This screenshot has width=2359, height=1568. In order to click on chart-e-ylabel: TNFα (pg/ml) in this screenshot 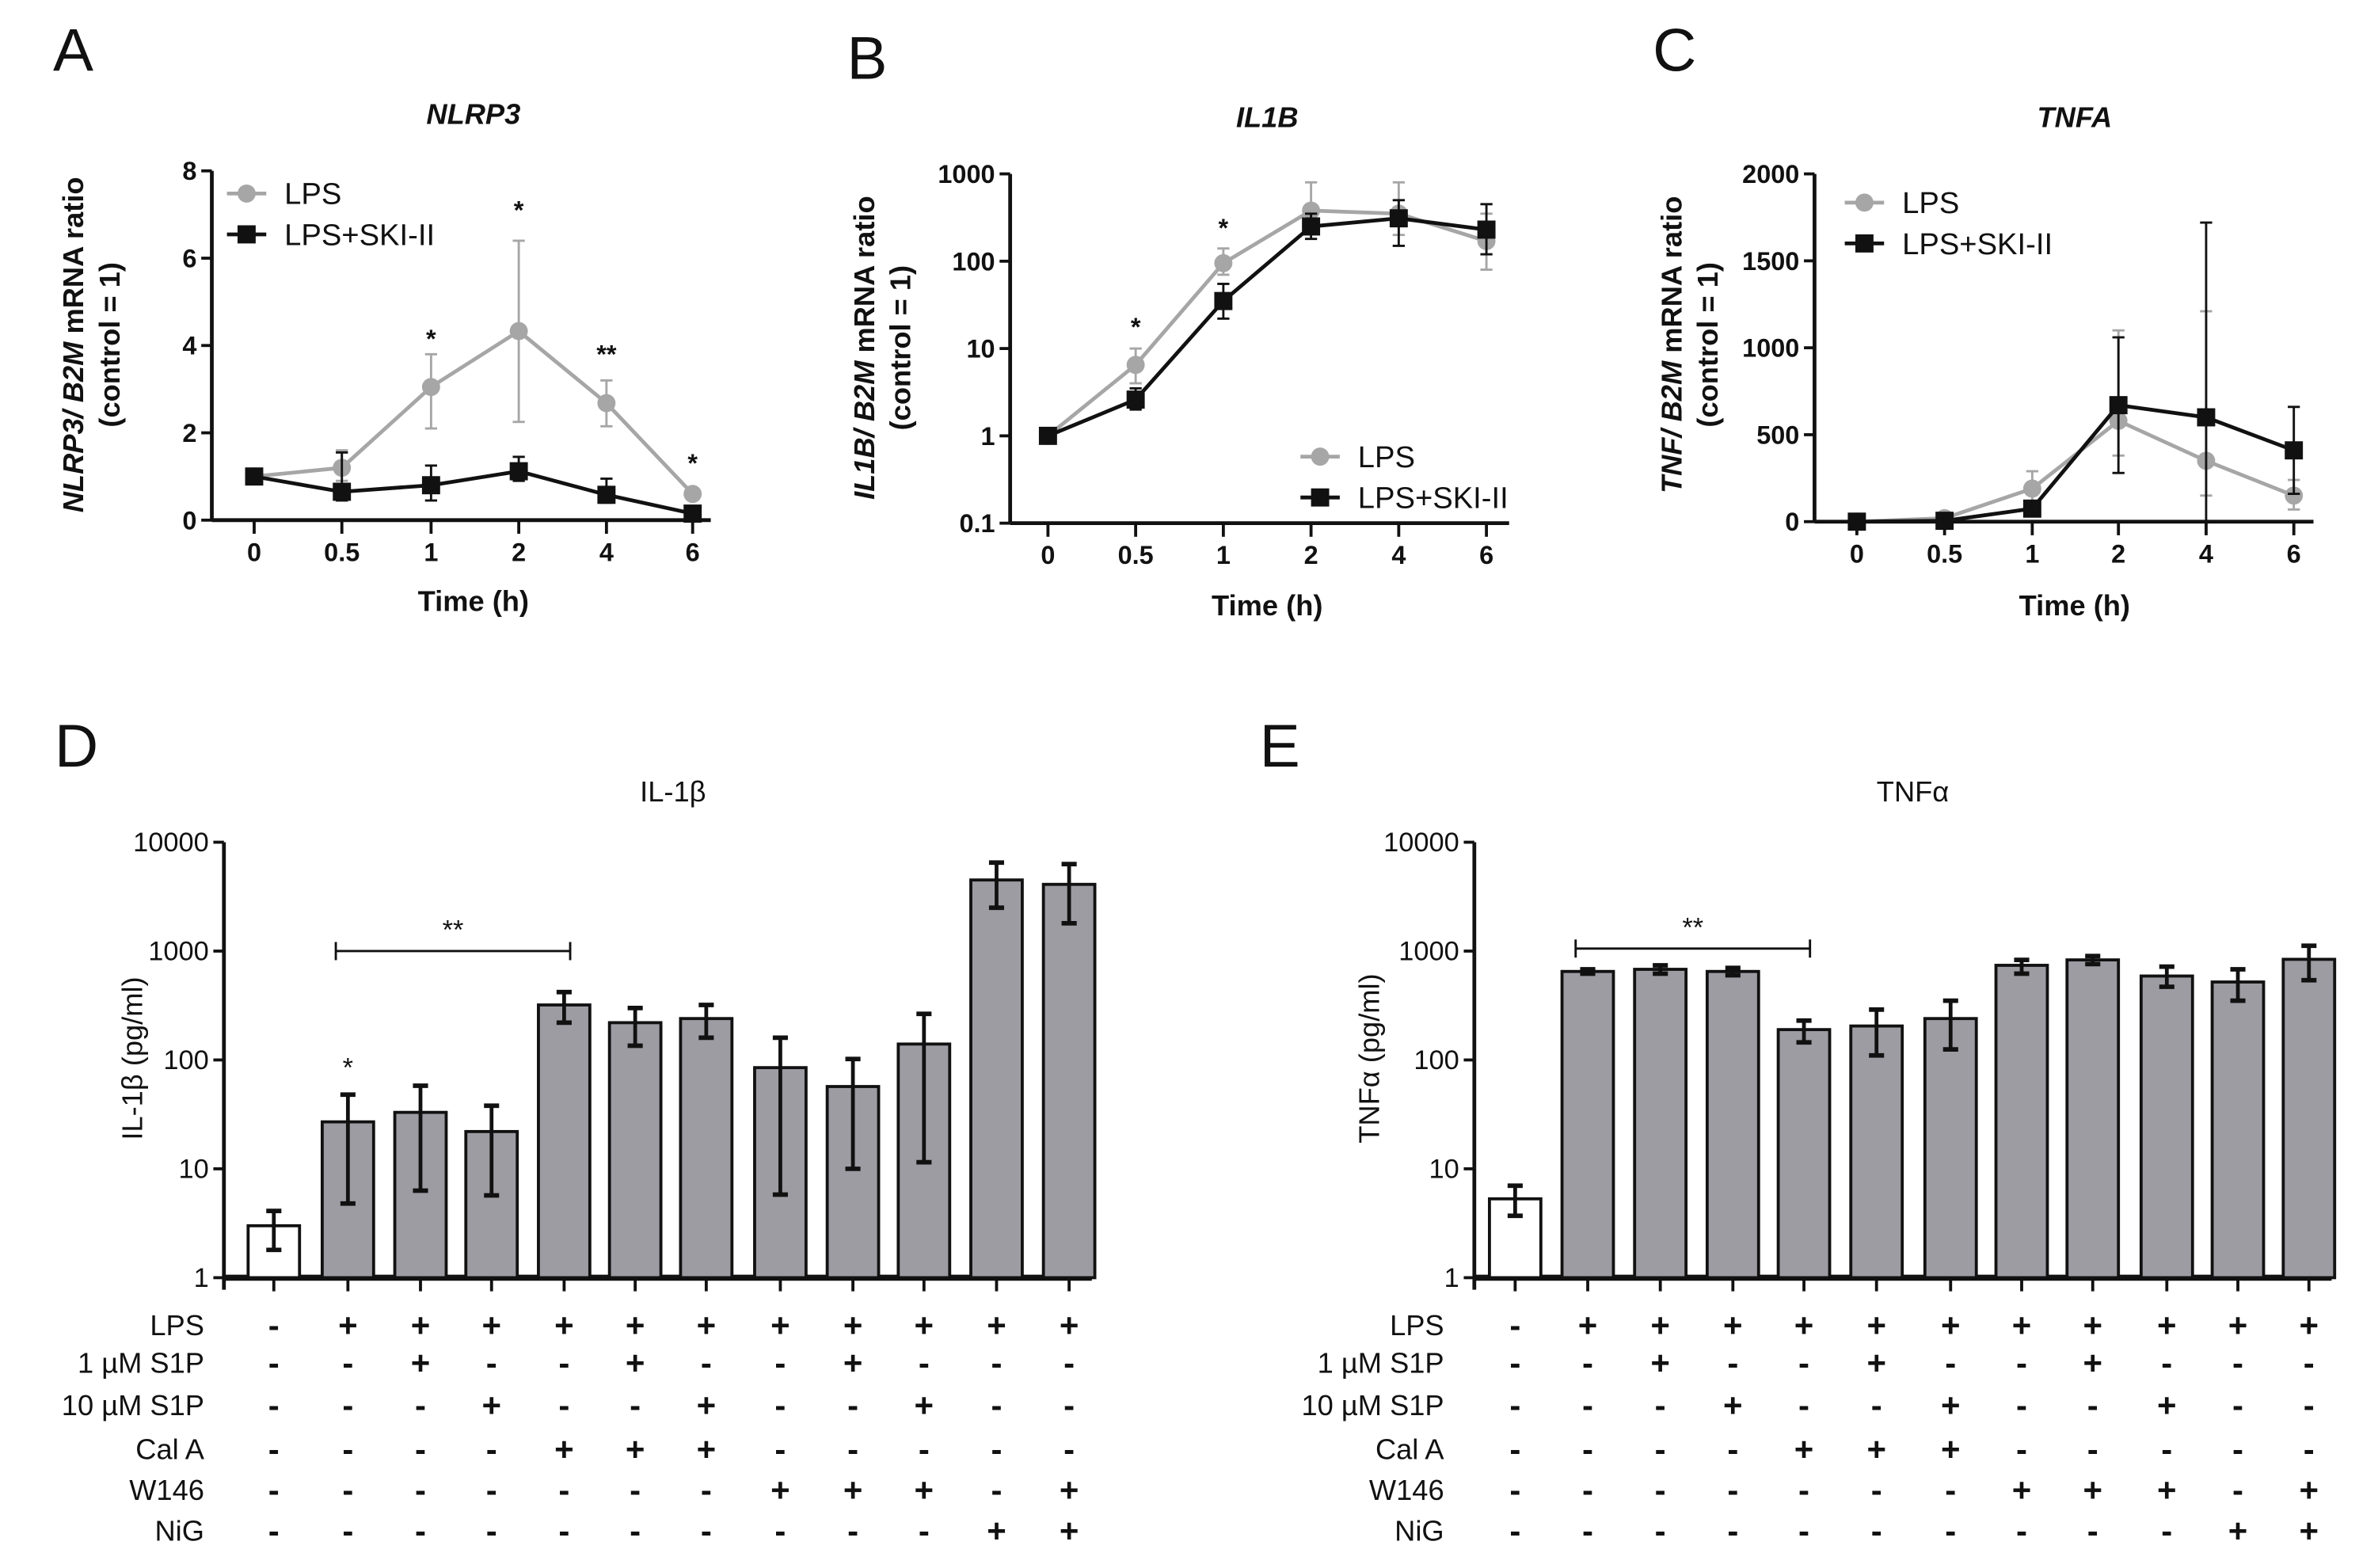, I will do `click(1369, 1058)`.